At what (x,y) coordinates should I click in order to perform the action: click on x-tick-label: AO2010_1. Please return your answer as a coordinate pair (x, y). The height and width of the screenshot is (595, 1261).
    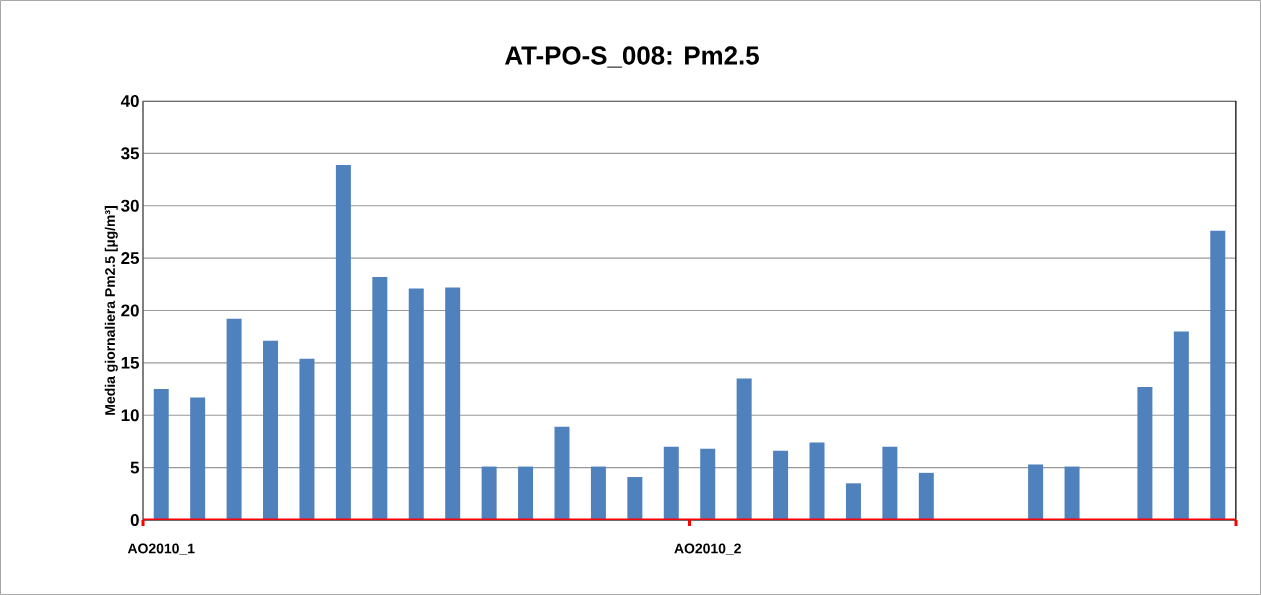
    Looking at the image, I should click on (161, 549).